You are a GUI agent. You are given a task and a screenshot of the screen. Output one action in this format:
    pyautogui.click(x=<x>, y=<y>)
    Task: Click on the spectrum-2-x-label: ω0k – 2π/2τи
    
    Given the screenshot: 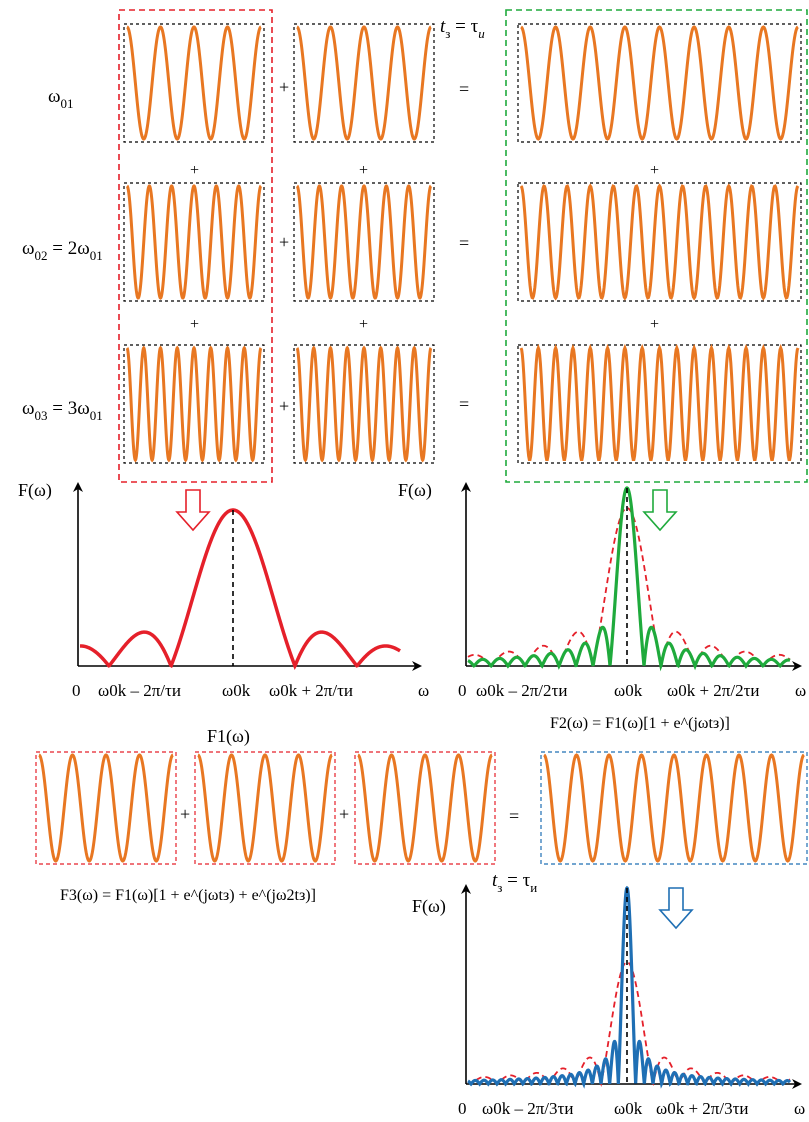 What is the action you would take?
    pyautogui.click(x=521, y=690)
    